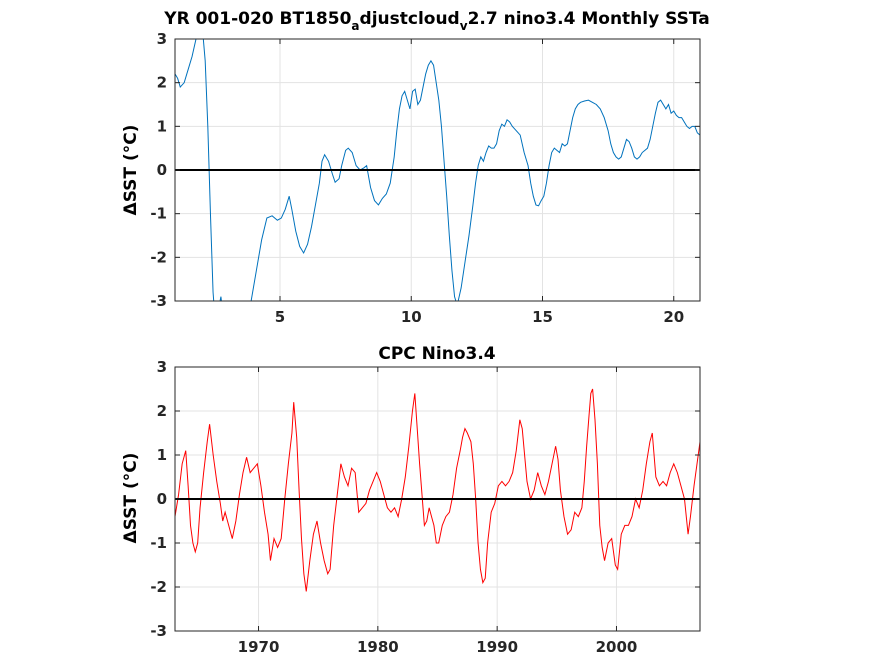 The width and height of the screenshot is (875, 656). I want to click on cpc-y-tick-label: 3, so click(162, 367).